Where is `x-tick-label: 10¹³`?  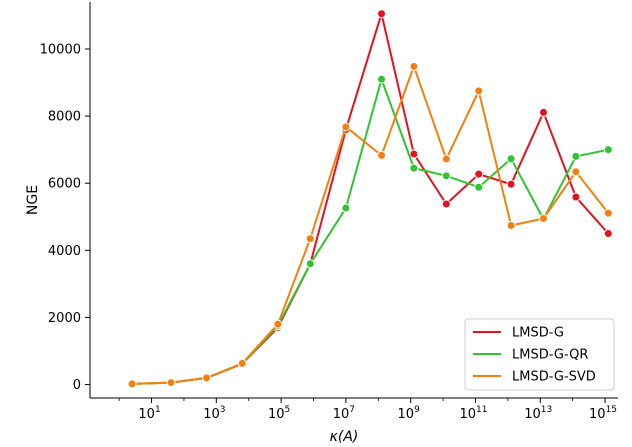
x-tick-label: 10¹³ is located at coordinates (538, 413).